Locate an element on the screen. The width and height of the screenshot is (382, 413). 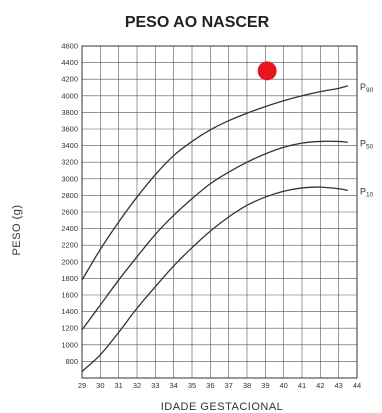
x-tick-label: 44 is located at coordinates (357, 385).